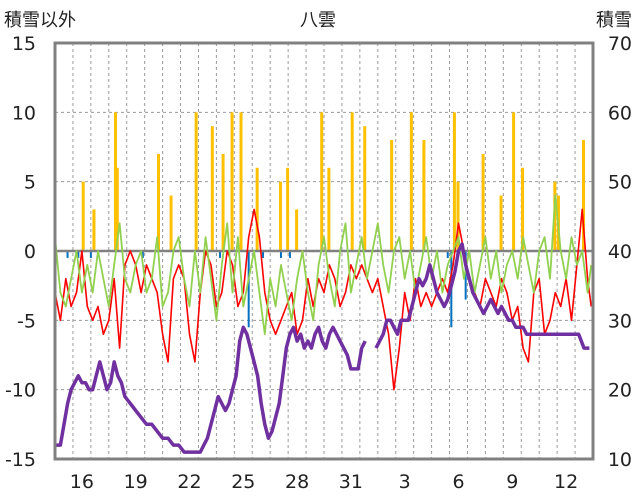 The height and width of the screenshot is (501, 636). Describe the element at coordinates (620, 44) in the screenshot. I see `right-tick-label: 70` at that location.